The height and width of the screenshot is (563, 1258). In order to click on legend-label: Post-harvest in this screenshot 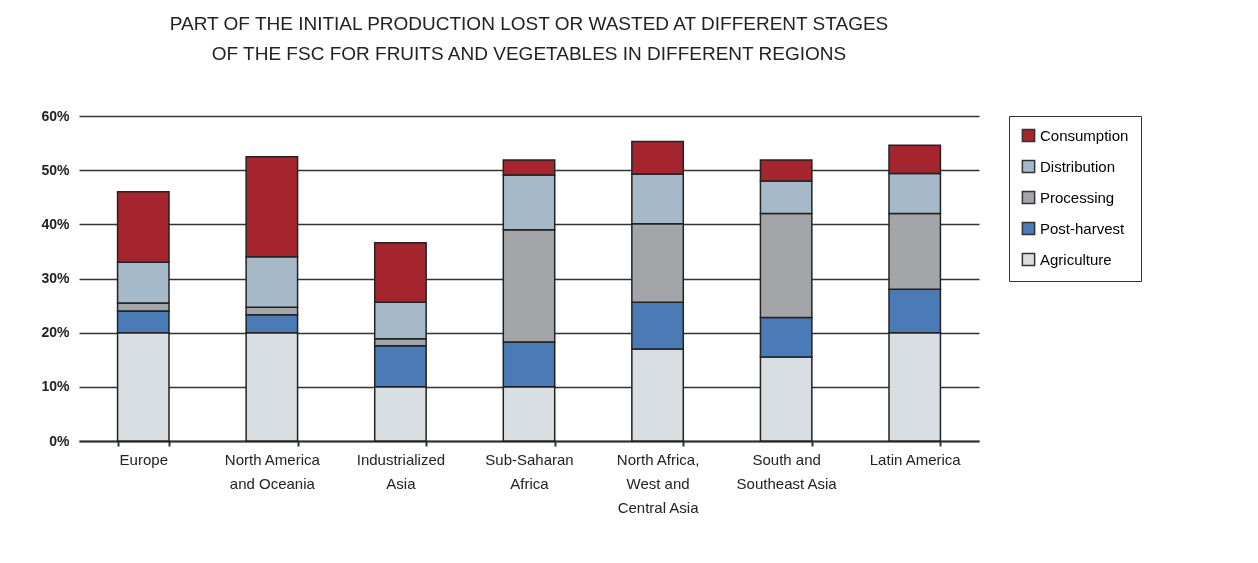, I will do `click(1083, 228)`.